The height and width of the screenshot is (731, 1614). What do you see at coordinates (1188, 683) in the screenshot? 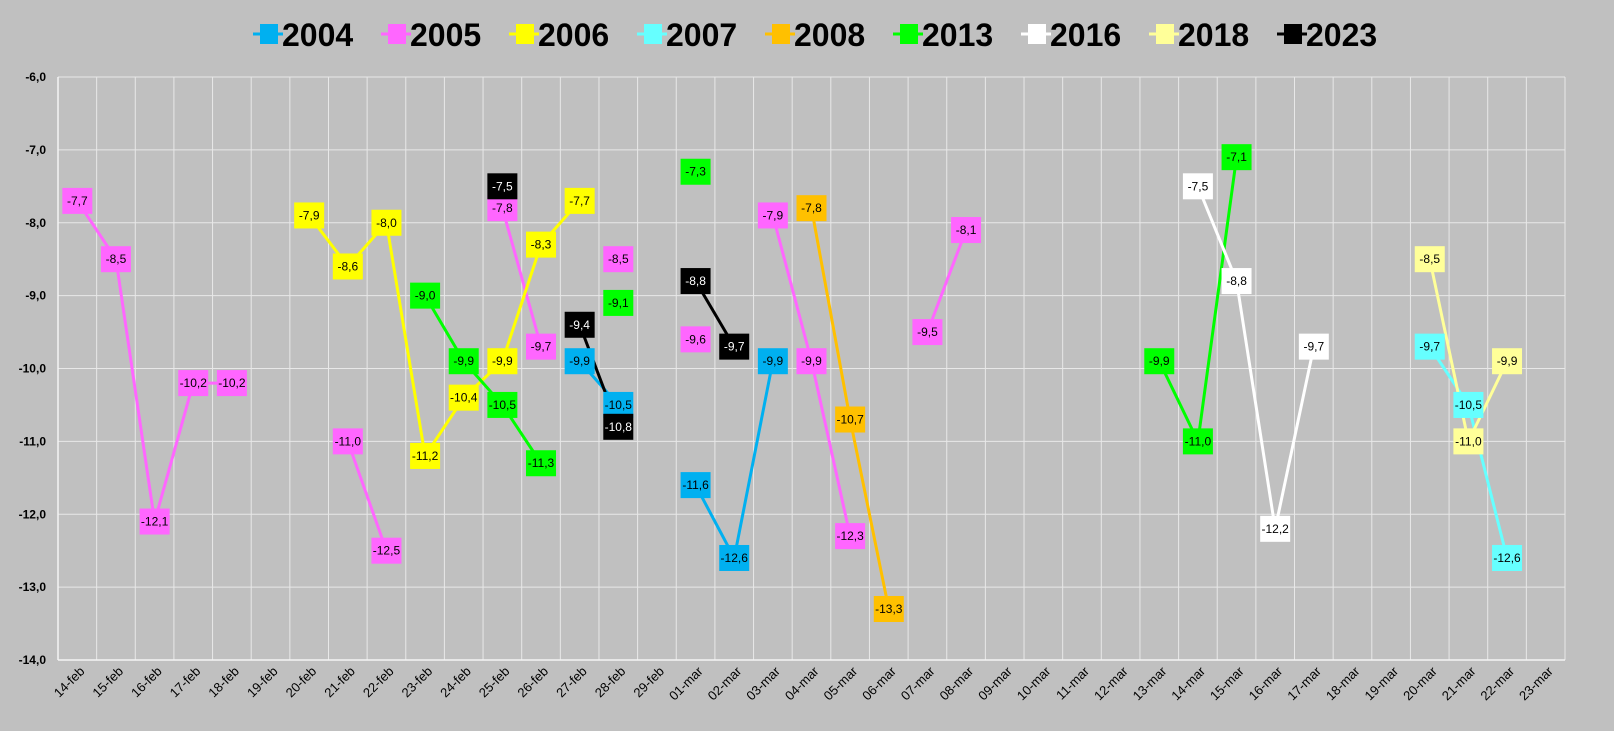
I see `x-tick-label: 14-mar` at bounding box center [1188, 683].